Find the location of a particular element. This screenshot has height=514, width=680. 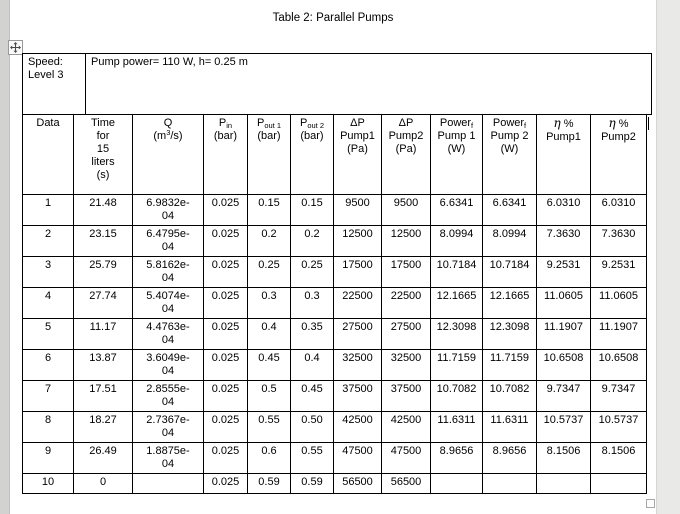

data-cell: 6.9832e- 04 is located at coordinates (168, 210).